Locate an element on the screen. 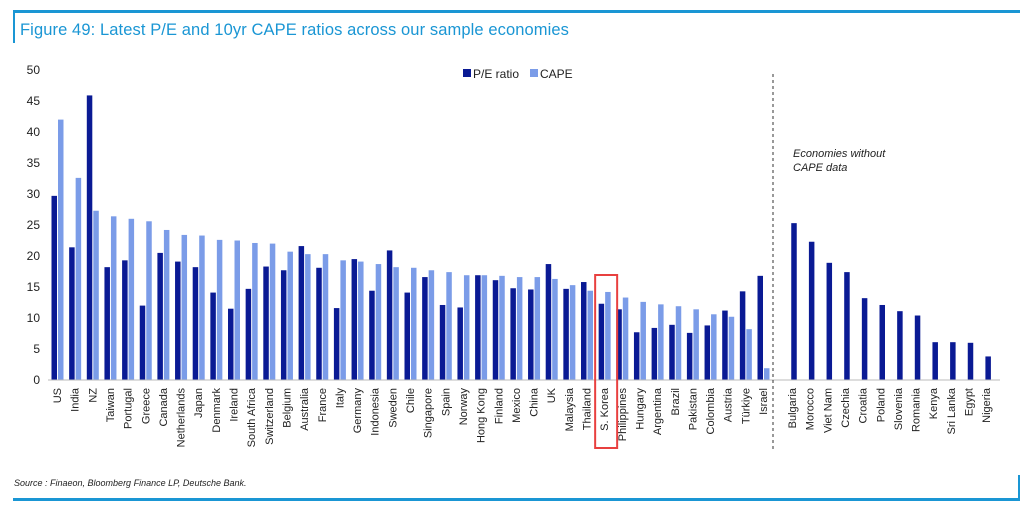  bar-pe-croatia is located at coordinates (864, 339).